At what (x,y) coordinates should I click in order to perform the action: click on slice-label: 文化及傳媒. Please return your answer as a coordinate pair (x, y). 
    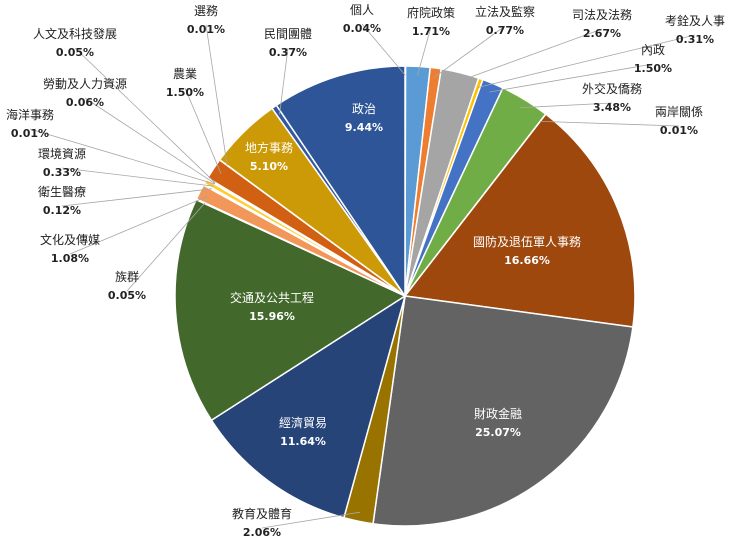
    Looking at the image, I should click on (70, 239).